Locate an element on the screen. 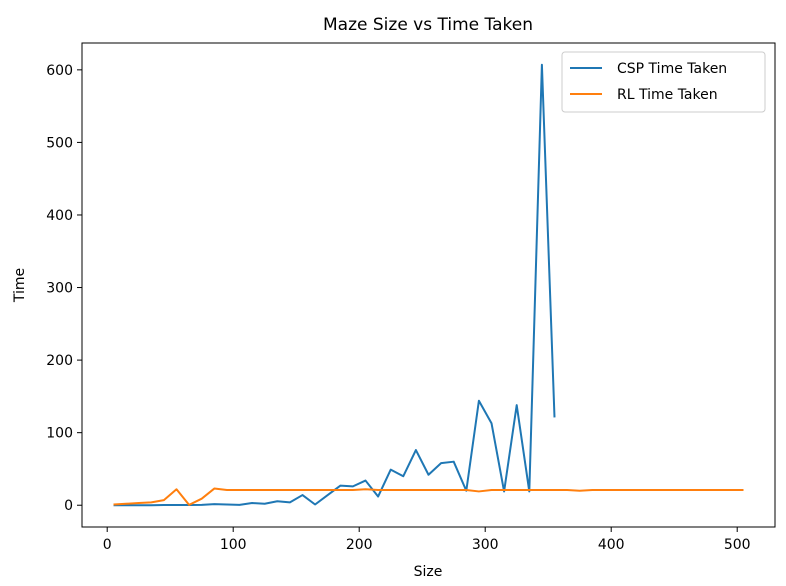 This screenshot has height=586, width=786. y-axis-label: Time is located at coordinates (20, 285).